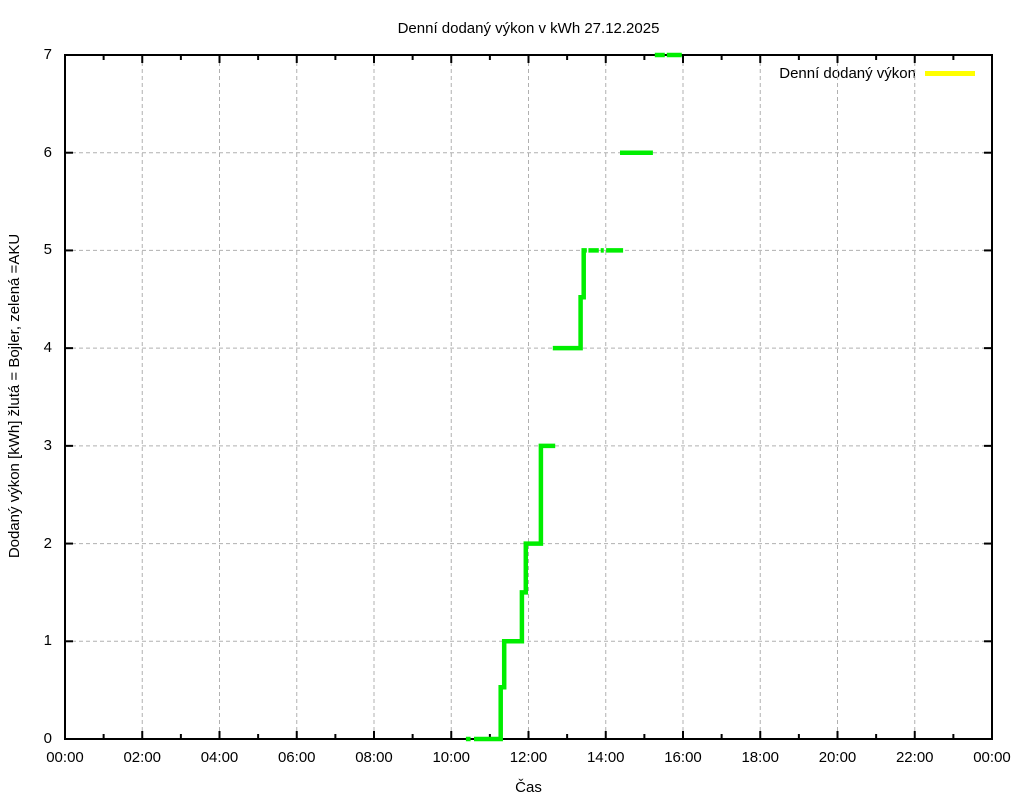 The width and height of the screenshot is (1024, 800). I want to click on y-tick-label: 2, so click(47, 543).